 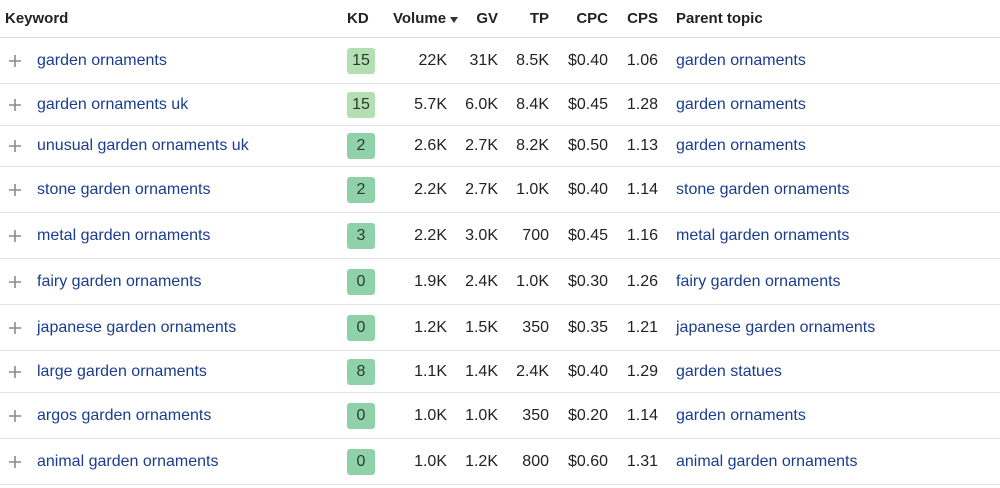 I want to click on gv-value: 1.5K, so click(x=481, y=327).